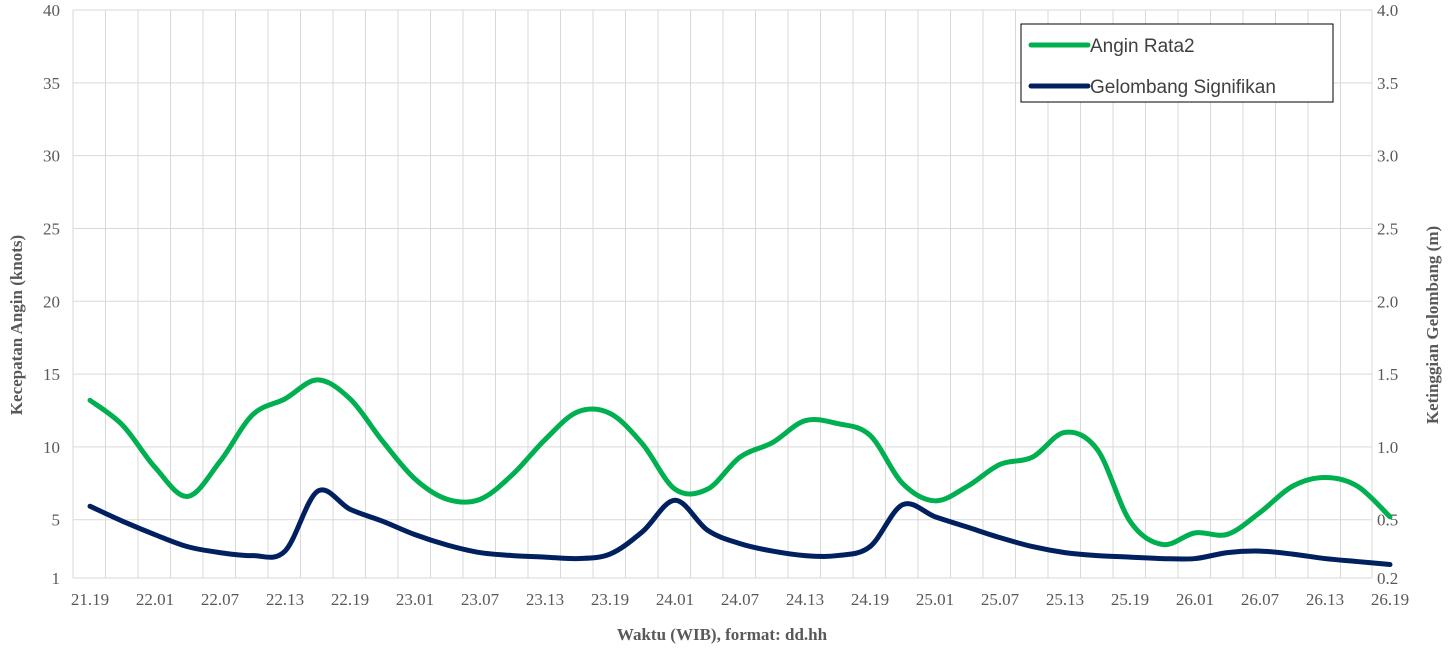 This screenshot has height=654, width=1454. What do you see at coordinates (1065, 599) in the screenshot?
I see `x-tick-label: 25.13` at bounding box center [1065, 599].